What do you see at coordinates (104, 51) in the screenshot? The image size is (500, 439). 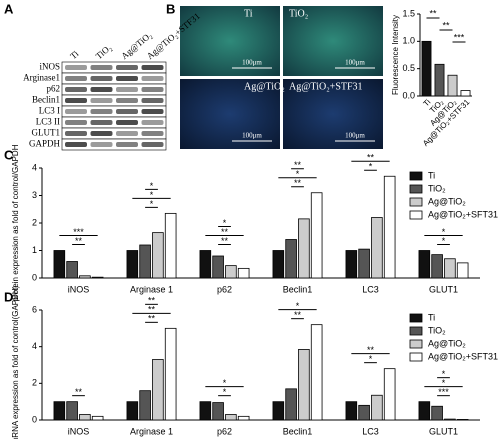 I see `blot-lane-label: TiO₂` at bounding box center [104, 51].